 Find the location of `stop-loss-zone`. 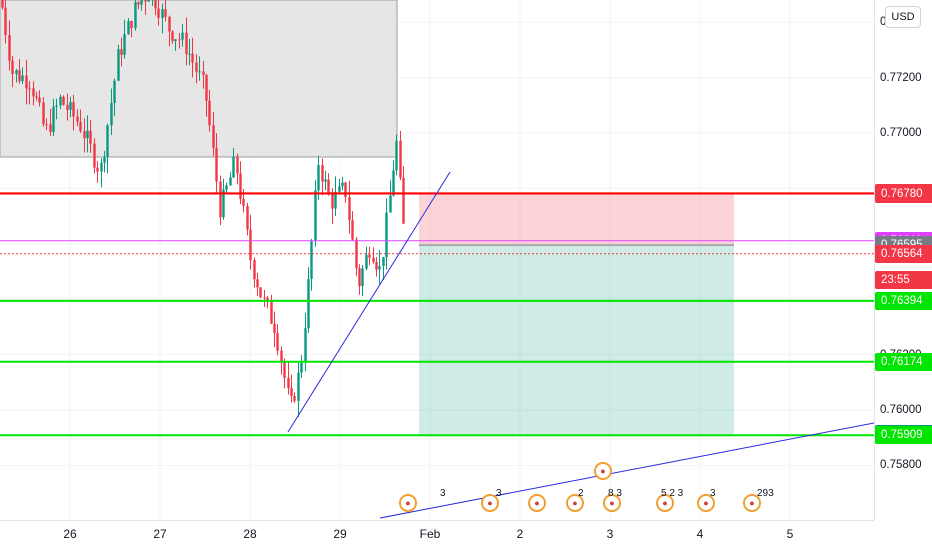

stop-loss-zone is located at coordinates (576, 219).